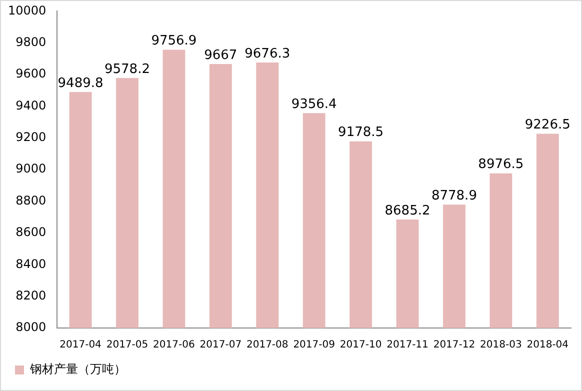 This screenshot has height=391, width=582. I want to click on data-label: 9667, so click(221, 55).